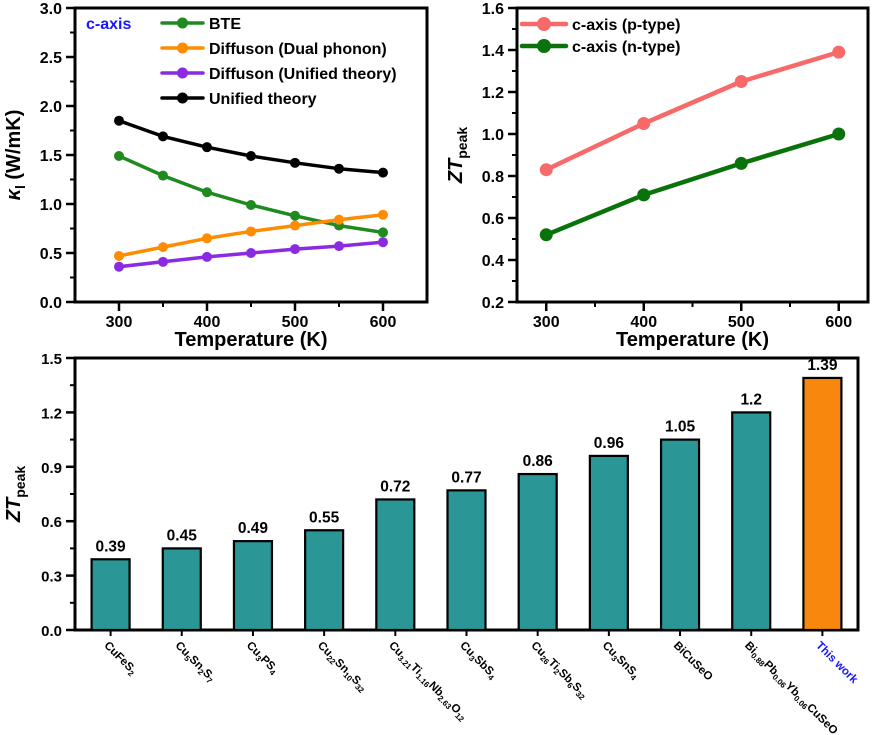  I want to click on legend-label-c-axis-p-type: c-axis (p-type), so click(626, 25).